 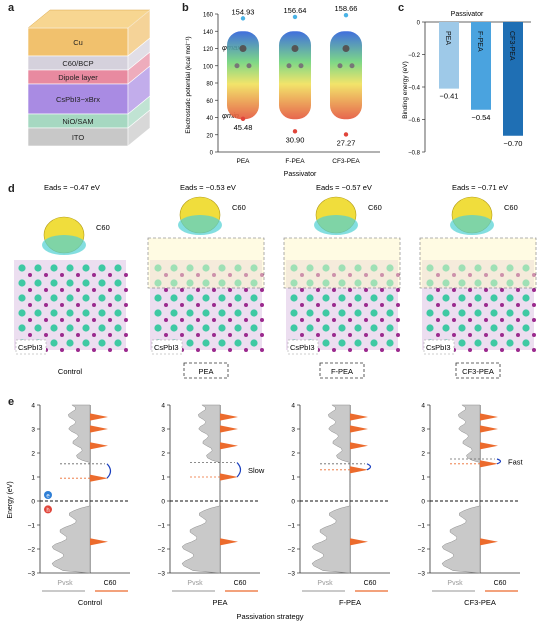 I want to click on adsorption-energy-label: Eads = −0.71 eV, so click(x=480, y=187).